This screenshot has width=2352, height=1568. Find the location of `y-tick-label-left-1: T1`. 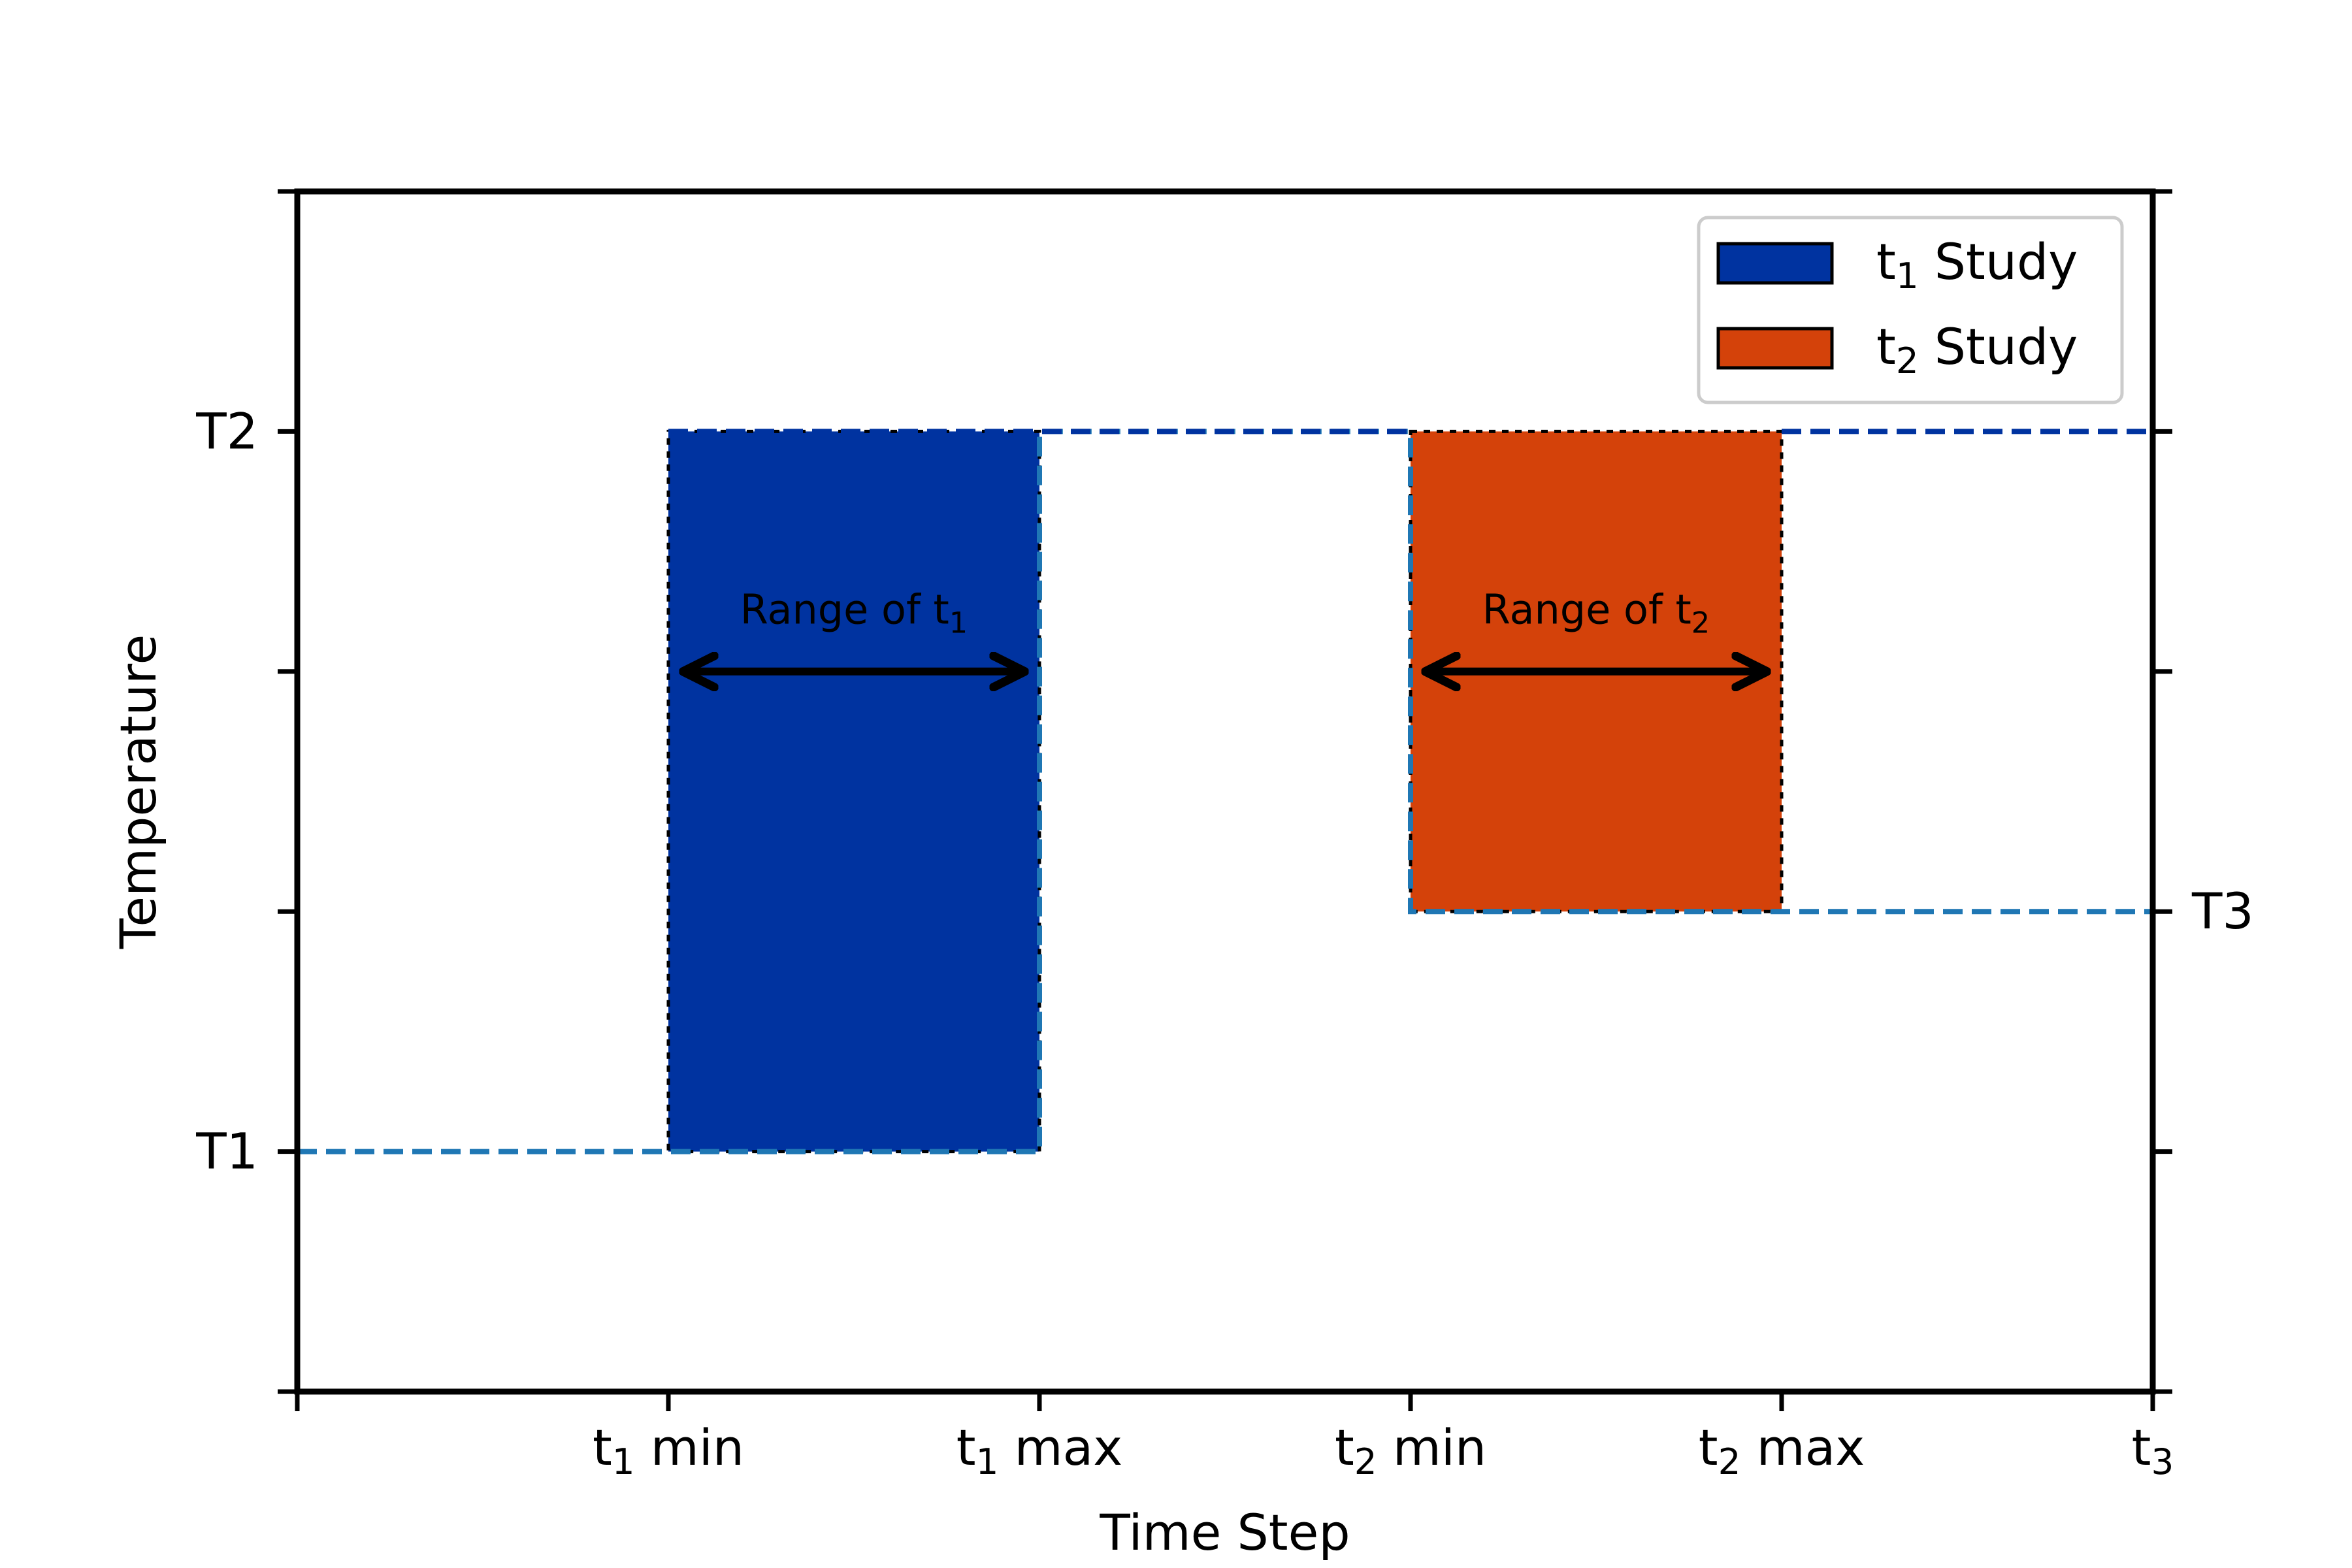

y-tick-label-left-1: T1 is located at coordinates (226, 1151).